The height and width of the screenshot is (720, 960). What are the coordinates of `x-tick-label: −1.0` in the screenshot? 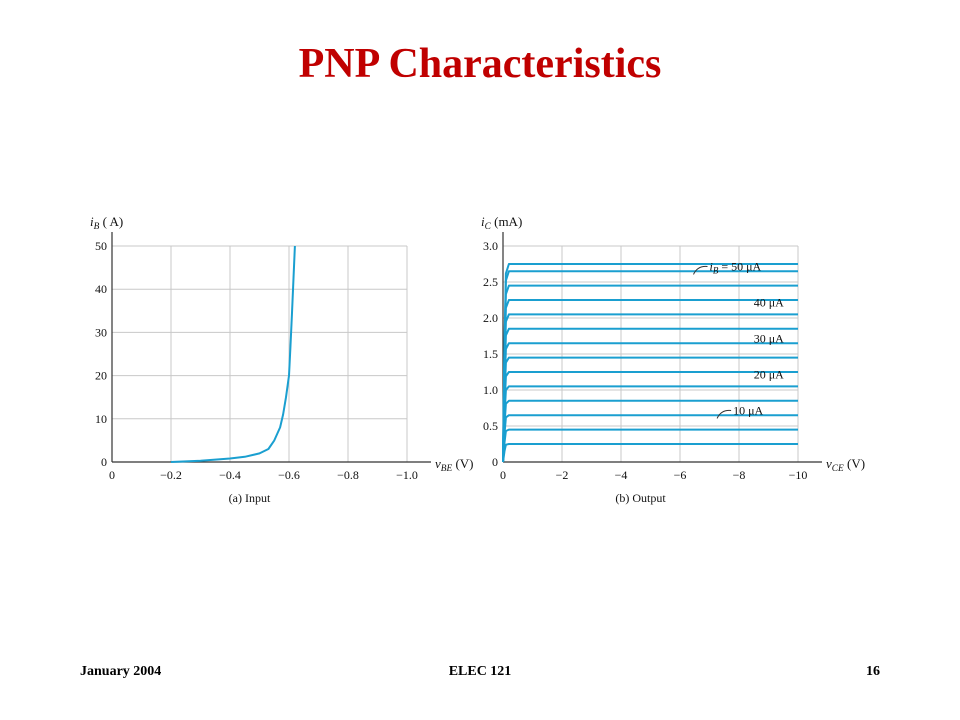 It's located at (407, 475).